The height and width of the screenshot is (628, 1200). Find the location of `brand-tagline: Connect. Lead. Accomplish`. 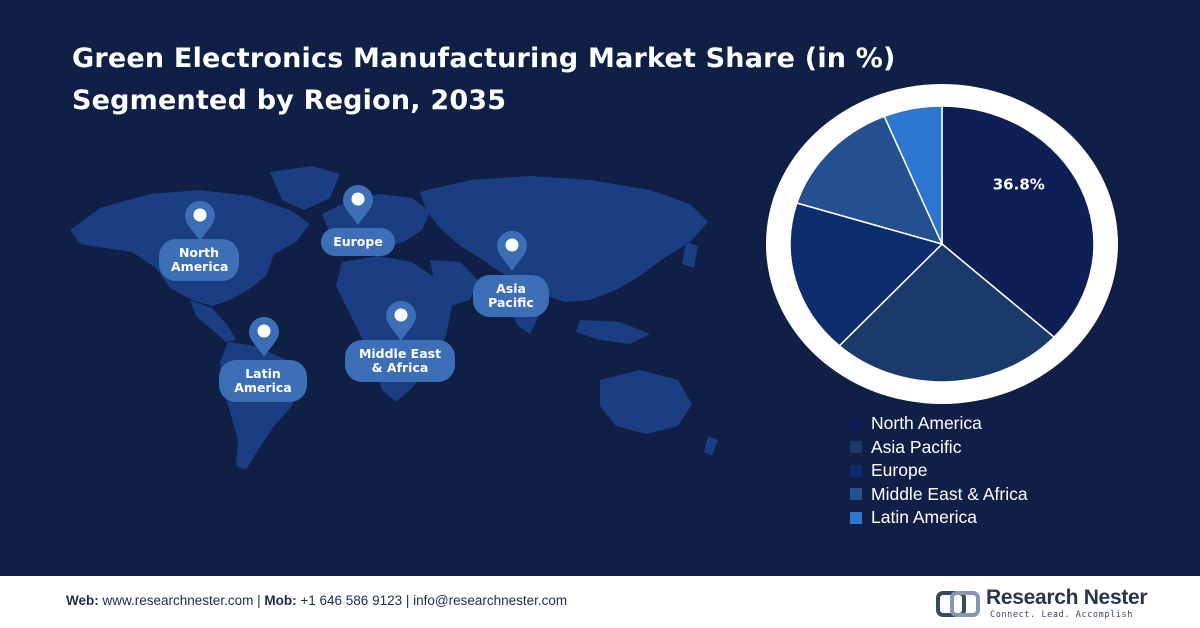

brand-tagline: Connect. Lead. Accomplish is located at coordinates (1061, 615).